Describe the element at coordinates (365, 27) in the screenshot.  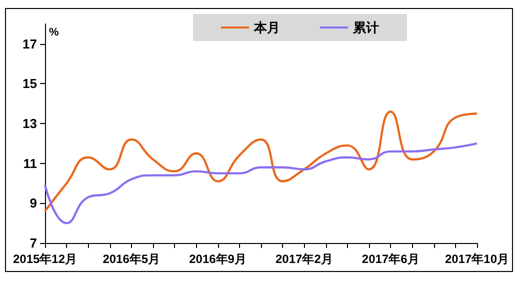
I see `legend-label: 累计` at that location.